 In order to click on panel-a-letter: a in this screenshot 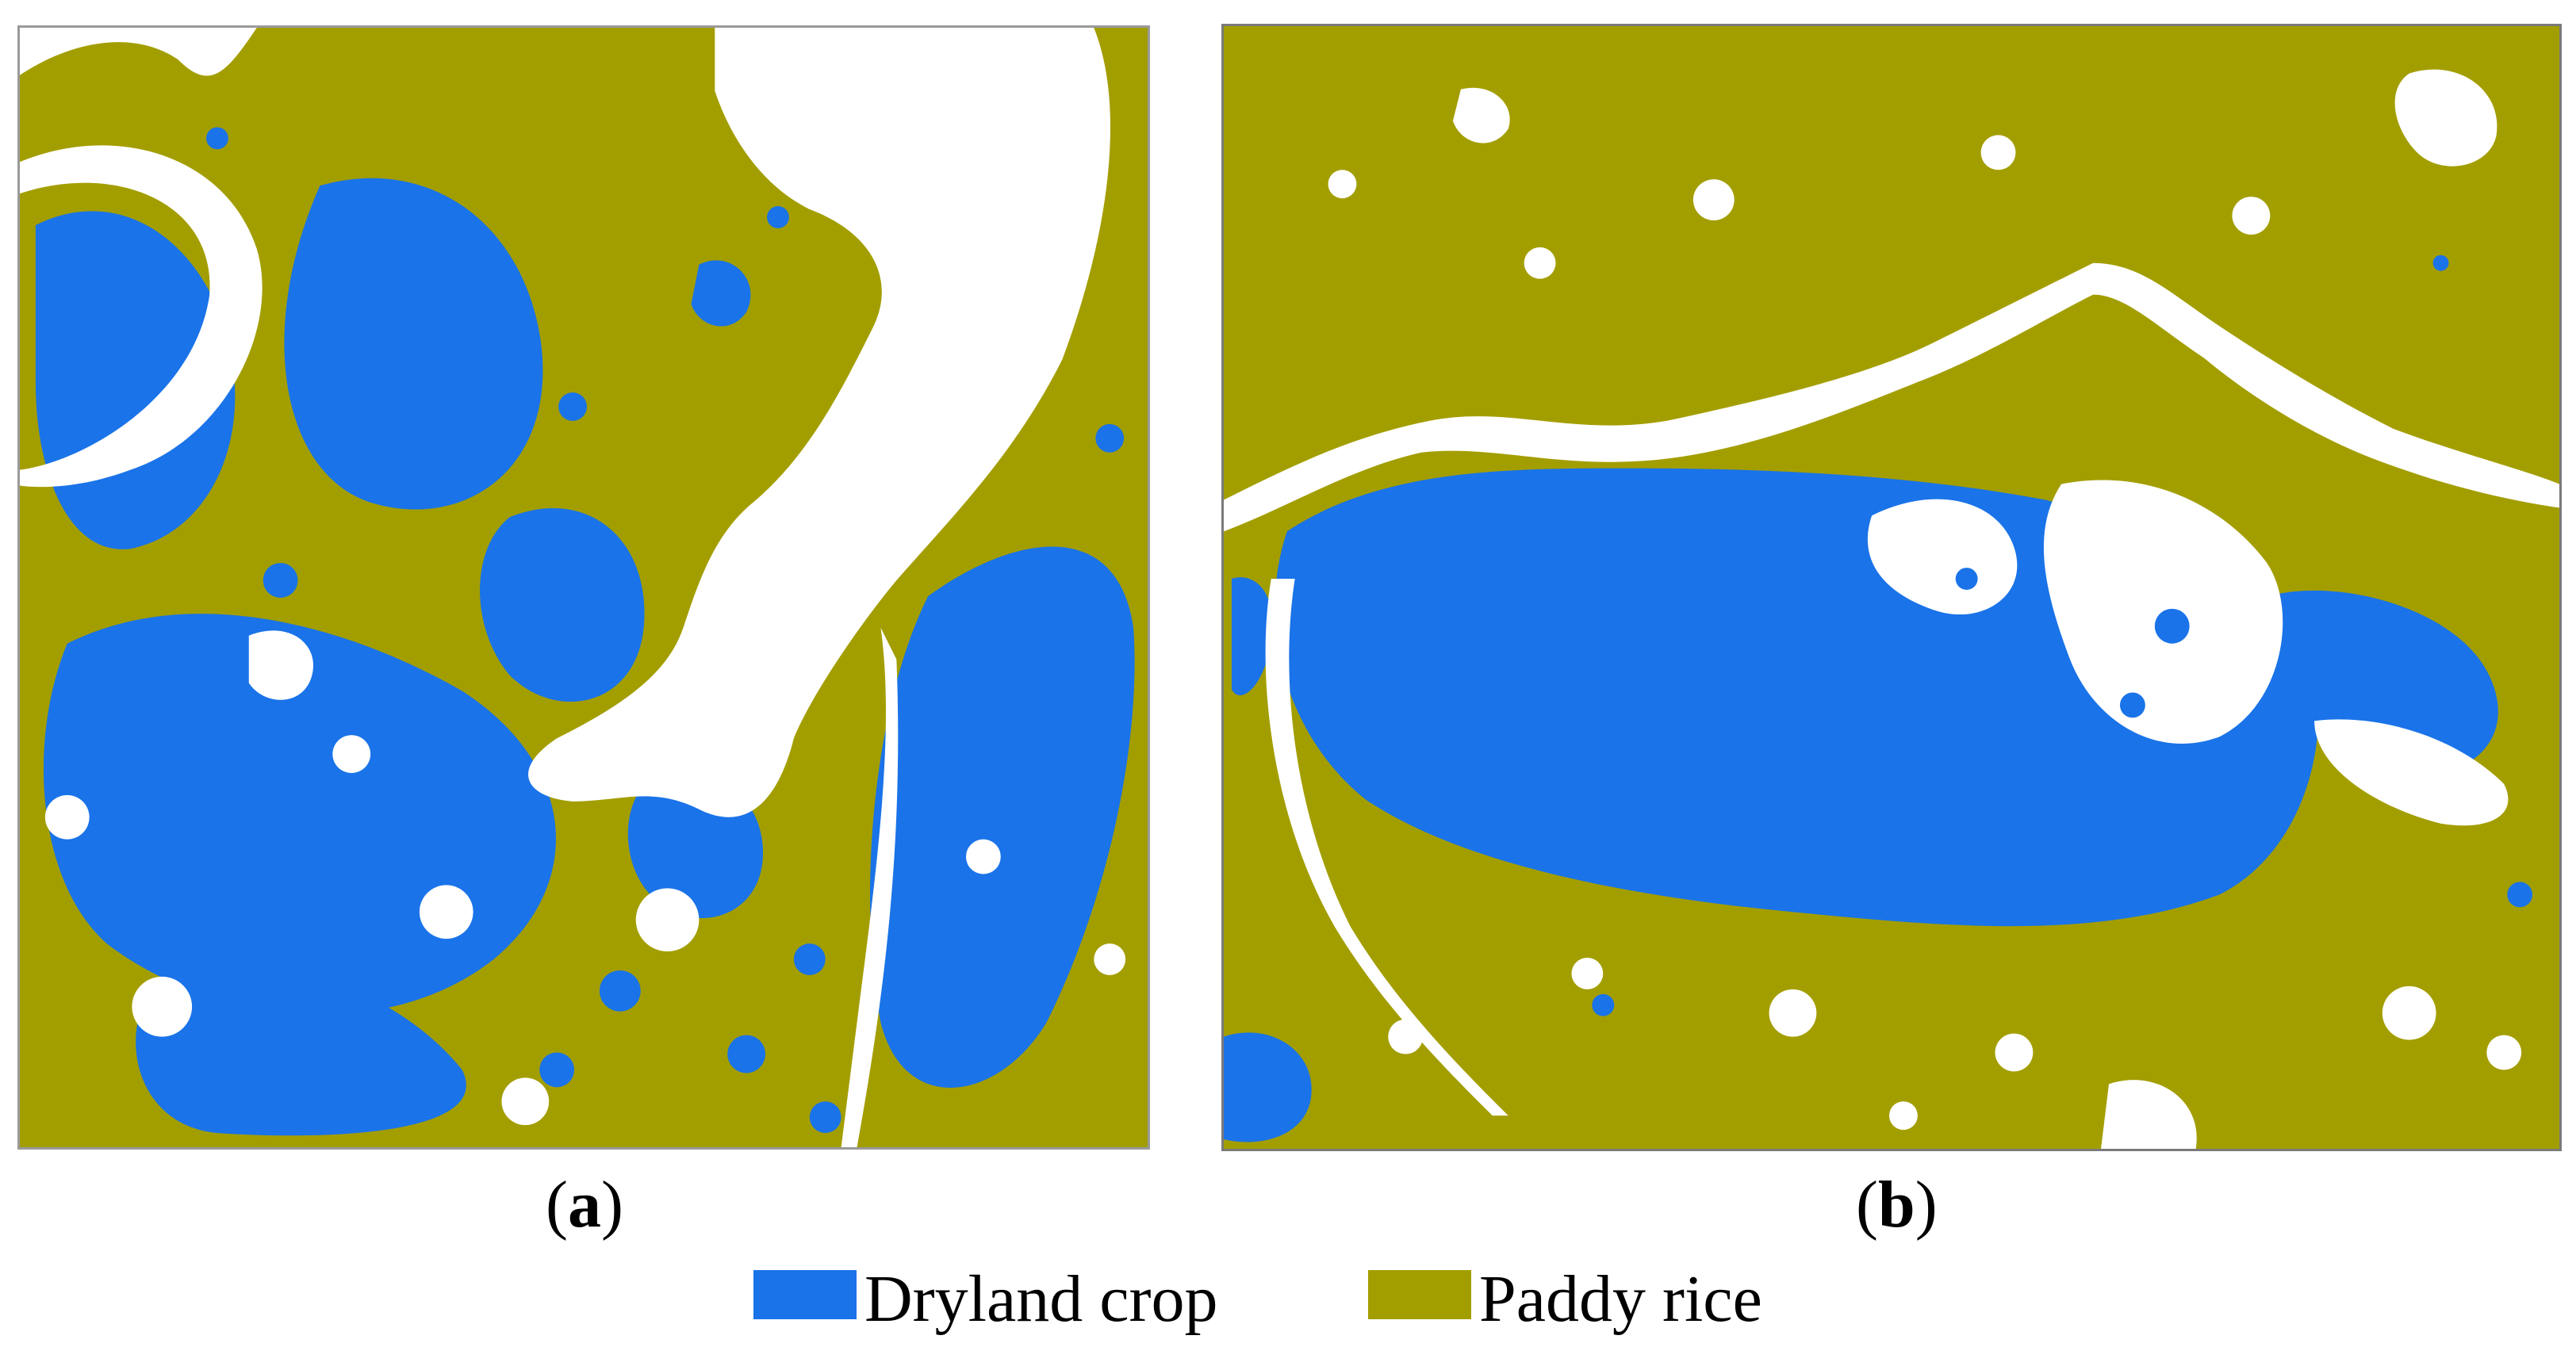, I will do `click(584, 1205)`.